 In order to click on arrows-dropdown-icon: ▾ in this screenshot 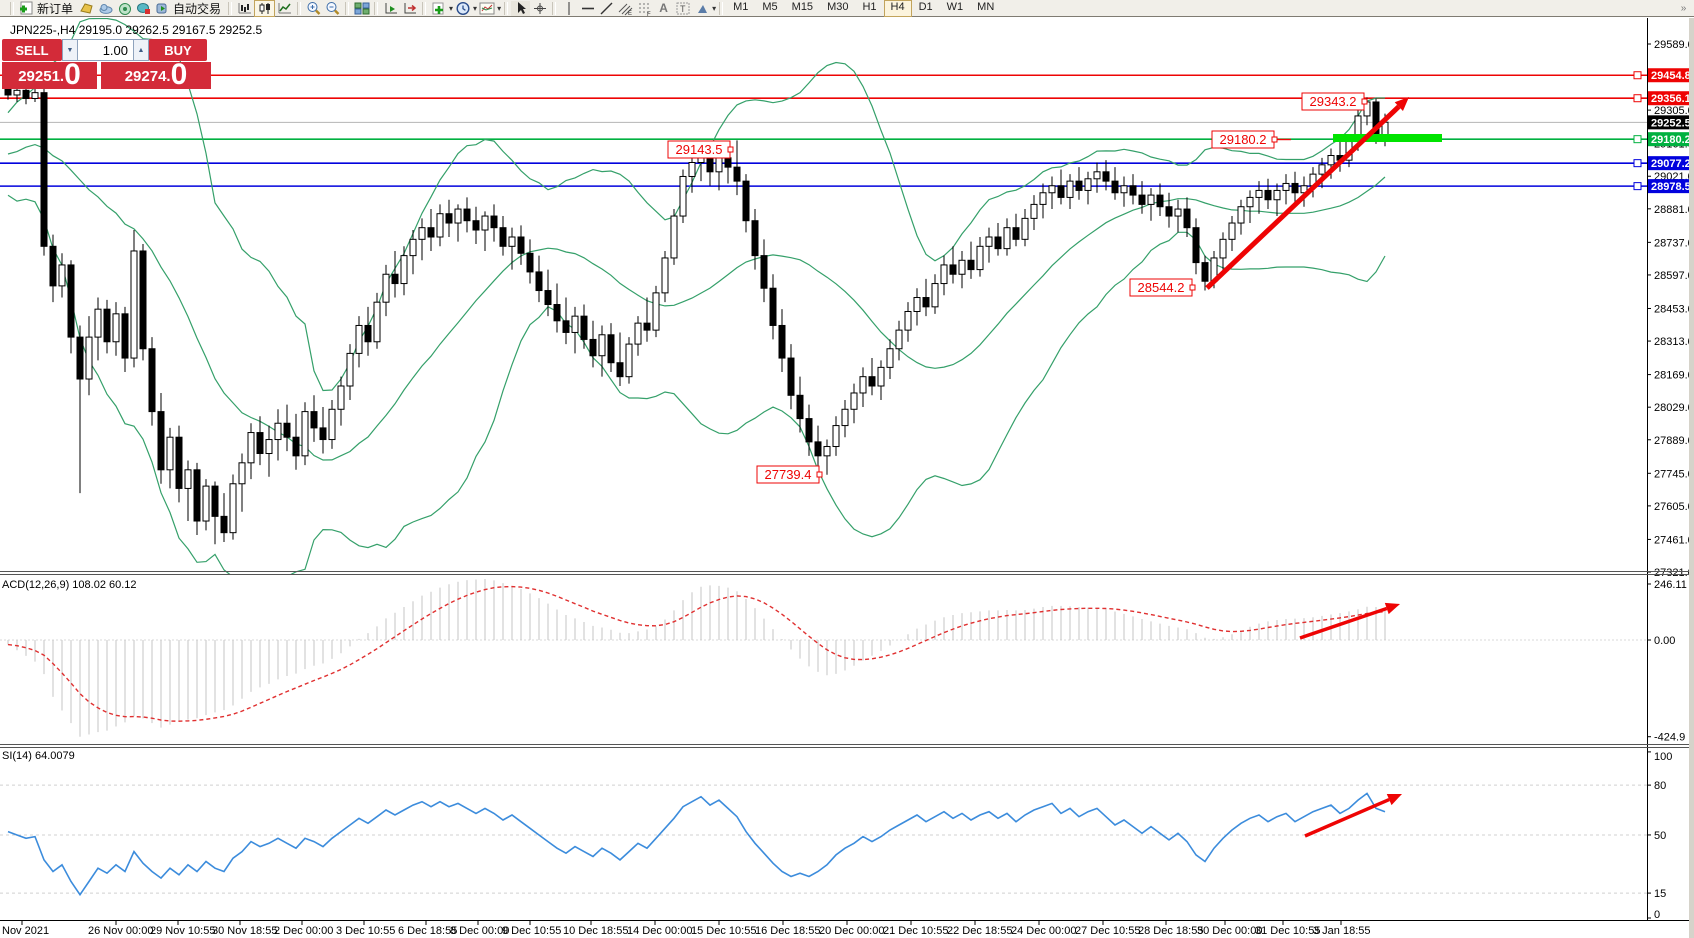, I will do `click(714, 8)`.